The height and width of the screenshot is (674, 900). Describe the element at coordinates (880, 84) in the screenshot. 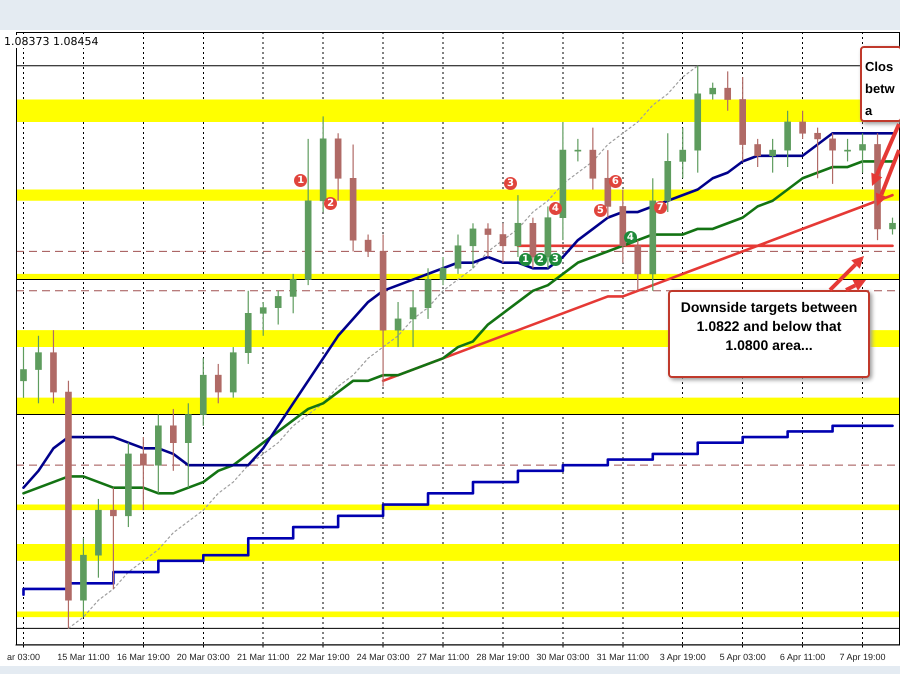

I see `callout-box: Clos betw a` at that location.